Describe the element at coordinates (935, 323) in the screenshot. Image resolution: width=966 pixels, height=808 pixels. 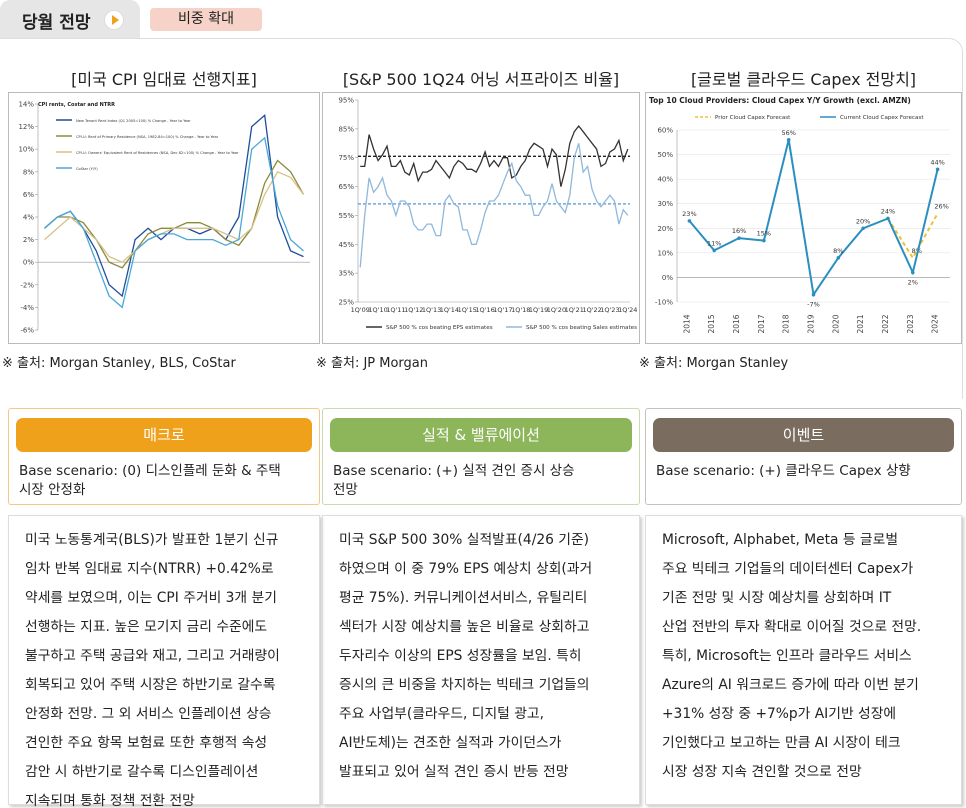
I see `x-tick-label: 2024` at that location.